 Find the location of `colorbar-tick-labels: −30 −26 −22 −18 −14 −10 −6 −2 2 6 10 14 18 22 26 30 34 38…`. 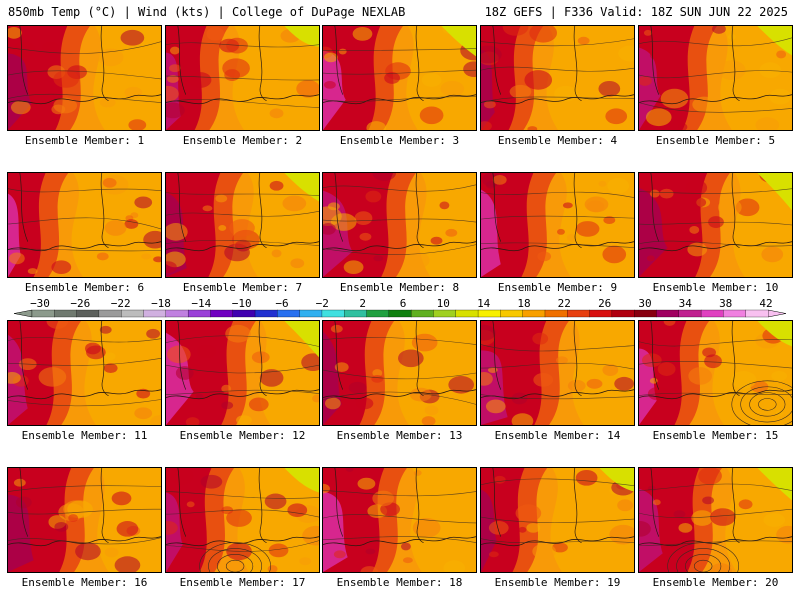

colorbar-tick-labels: −30 −26 −22 −18 −14 −10 −6 −2 2 6 10 14 18 22 26 30 34 38… is located at coordinates (401, 303).